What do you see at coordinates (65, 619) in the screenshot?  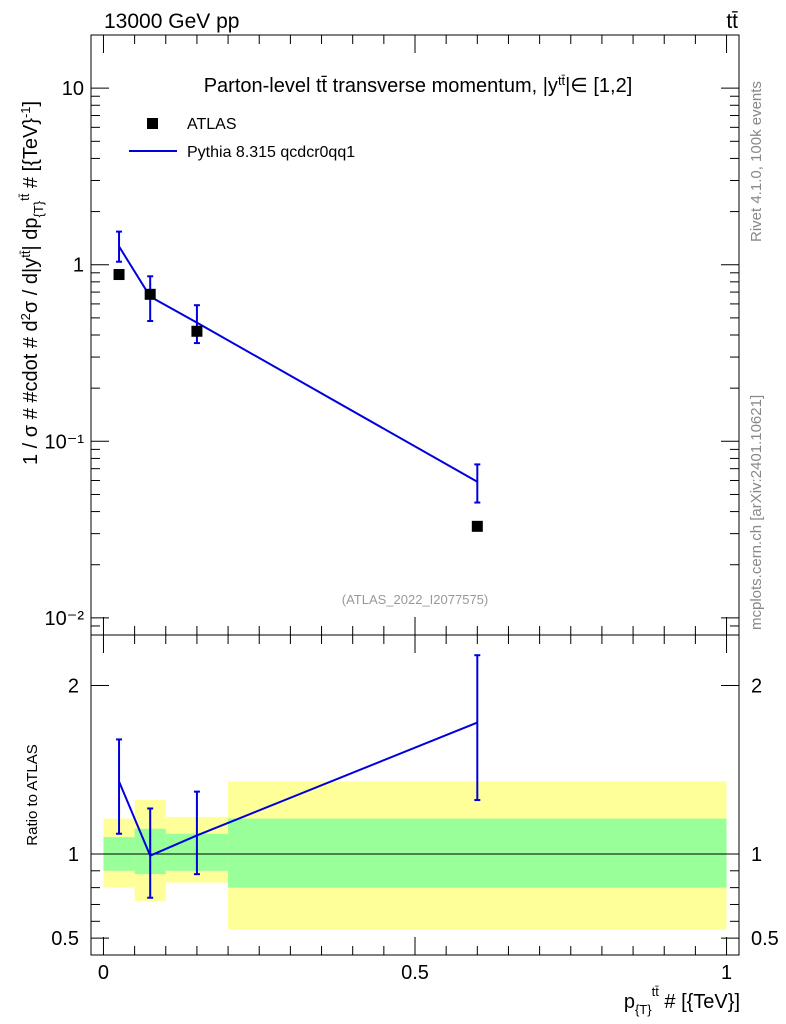 I see `main-y-tick-label: 10⁻²` at bounding box center [65, 619].